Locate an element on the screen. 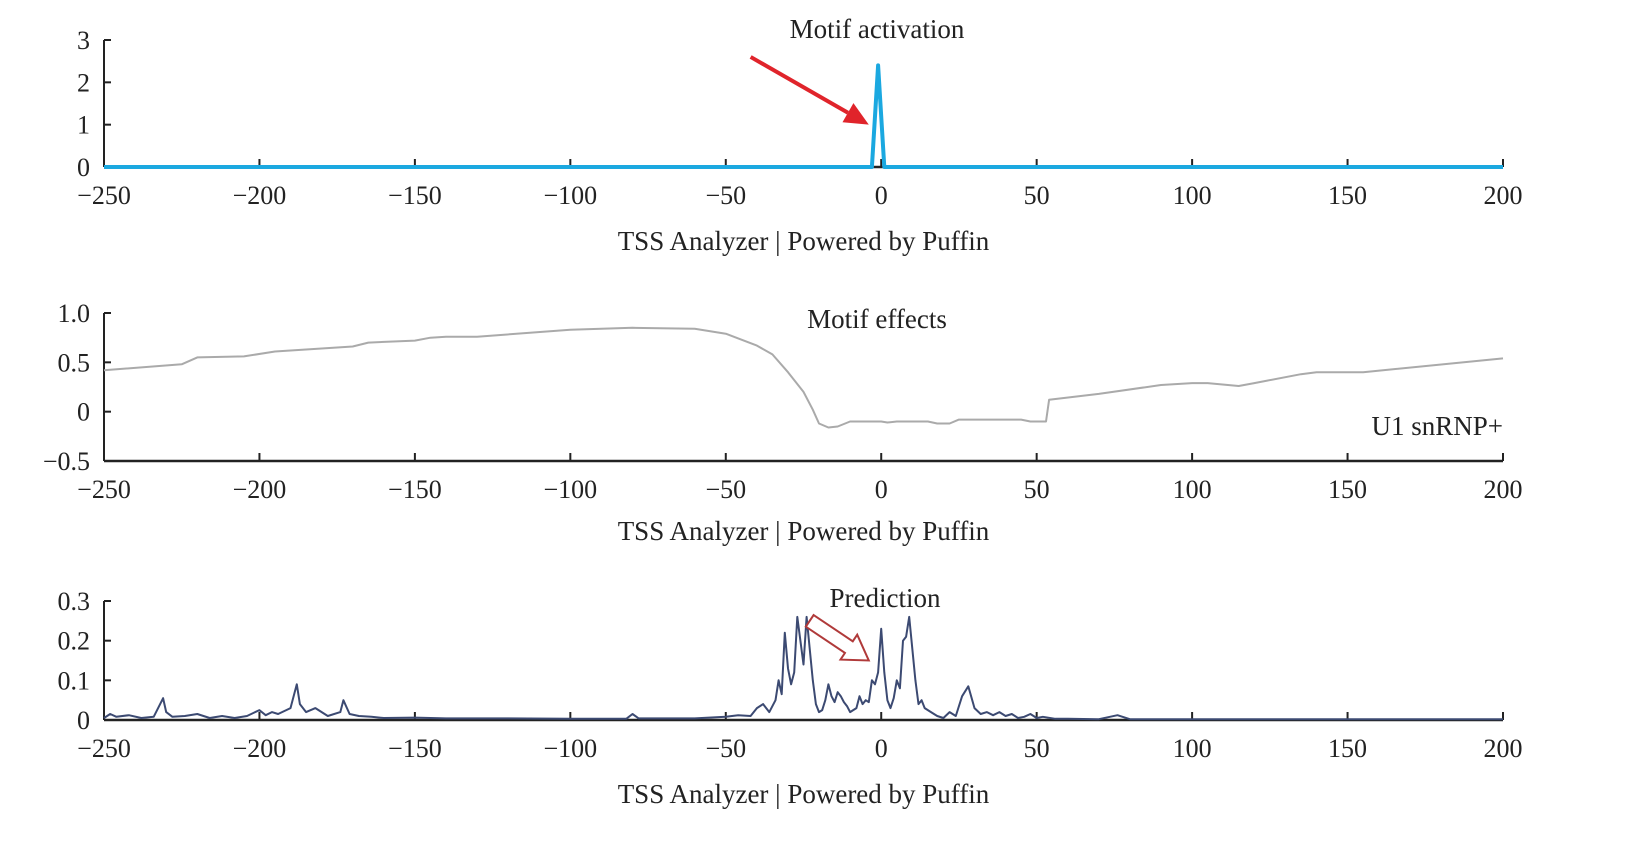 Image resolution: width=1630 pixels, height=851 pixels. arrow-head-icon is located at coordinates (855, 114).